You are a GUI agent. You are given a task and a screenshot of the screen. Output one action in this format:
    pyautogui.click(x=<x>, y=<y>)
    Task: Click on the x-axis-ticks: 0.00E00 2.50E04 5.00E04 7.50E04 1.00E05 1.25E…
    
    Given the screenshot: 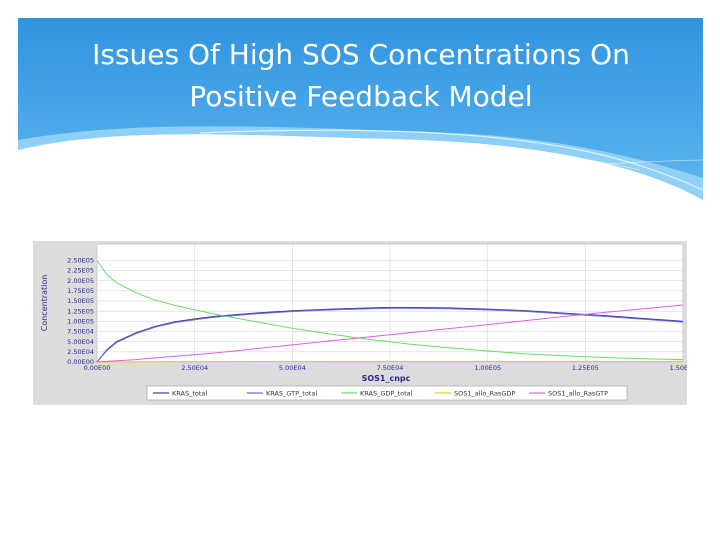 What is the action you would take?
    pyautogui.click(x=385, y=368)
    